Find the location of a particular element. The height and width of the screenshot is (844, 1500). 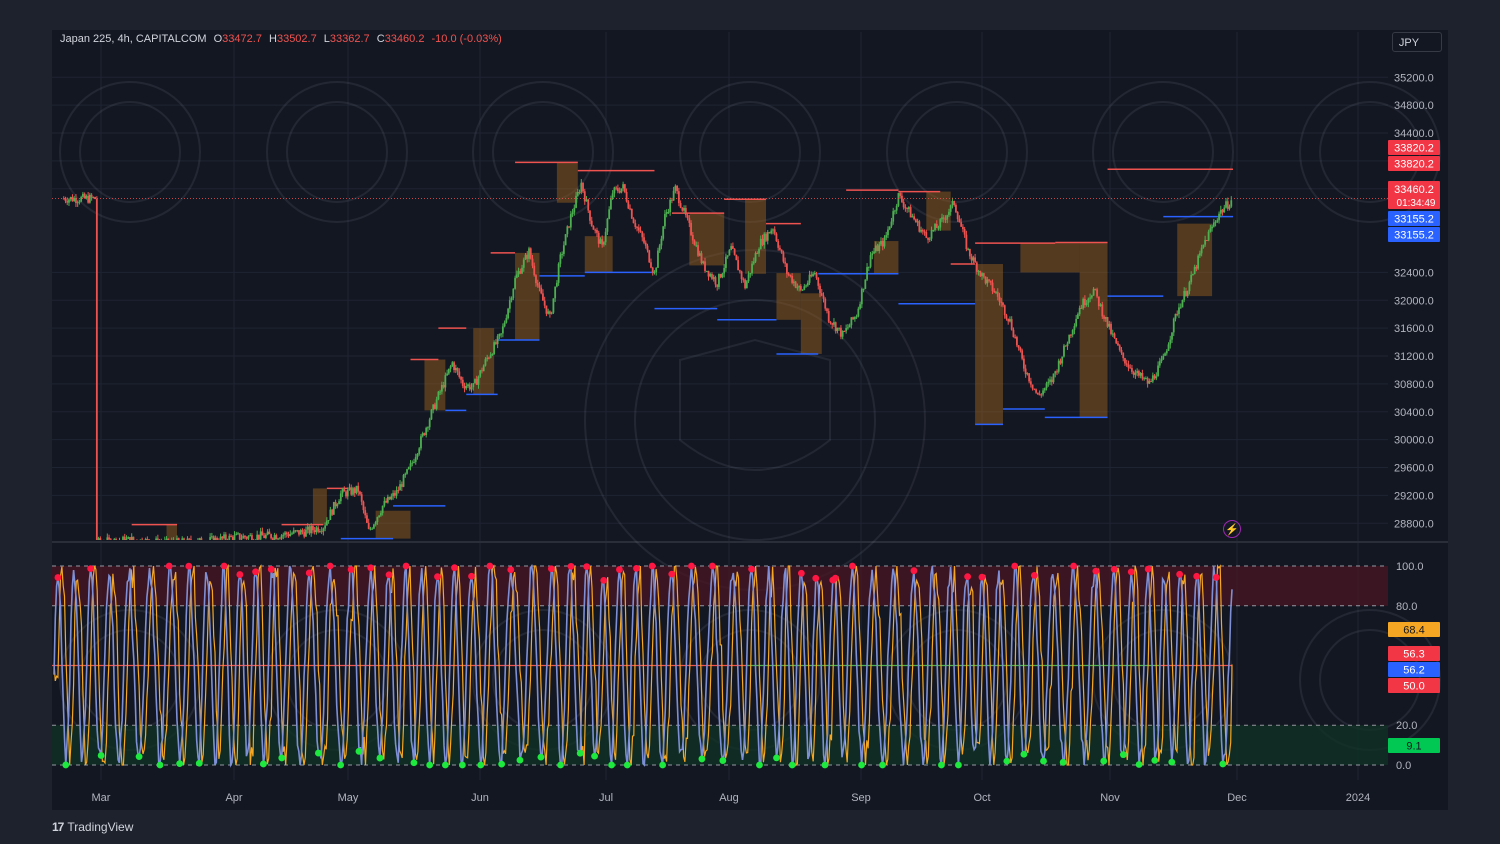

currency-button: JPY is located at coordinates (1417, 42).